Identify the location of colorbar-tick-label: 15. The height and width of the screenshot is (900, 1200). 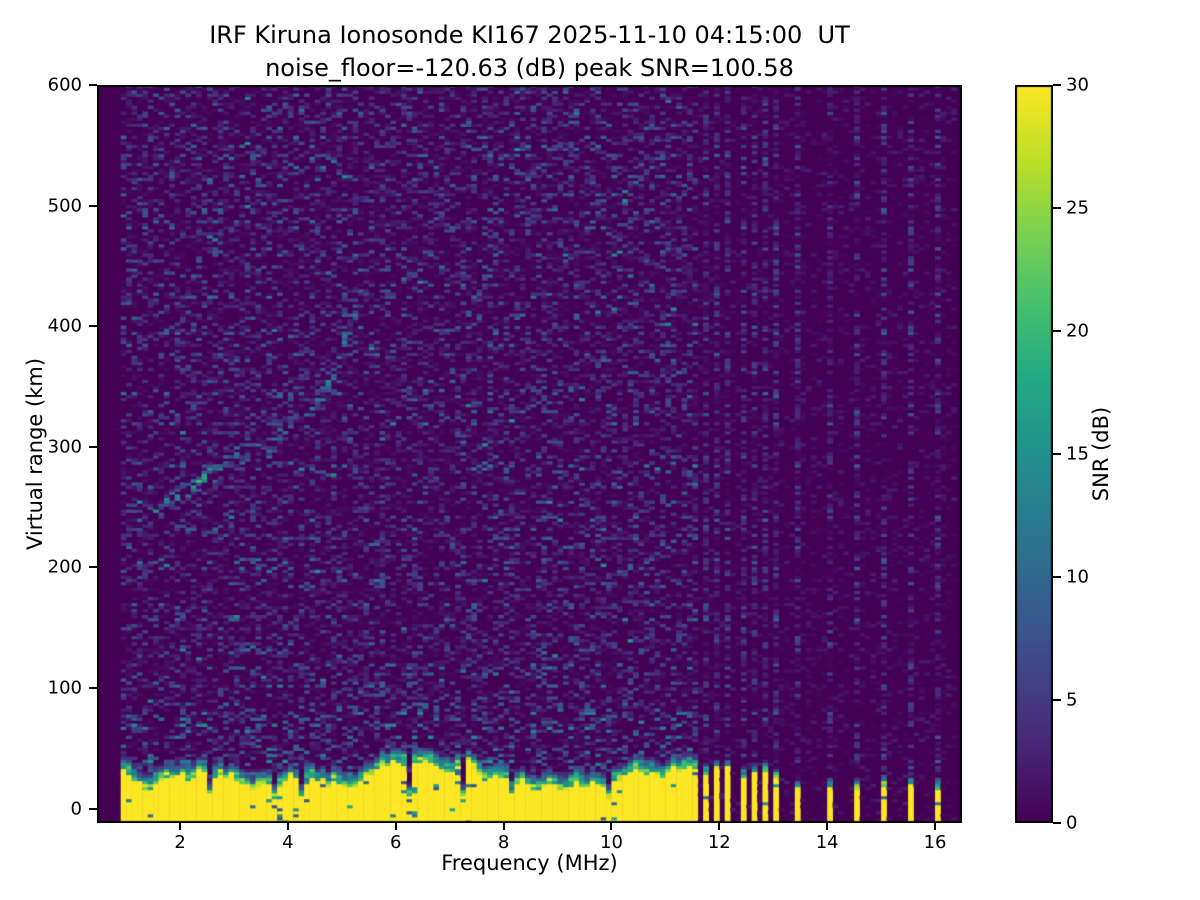
(1077, 454).